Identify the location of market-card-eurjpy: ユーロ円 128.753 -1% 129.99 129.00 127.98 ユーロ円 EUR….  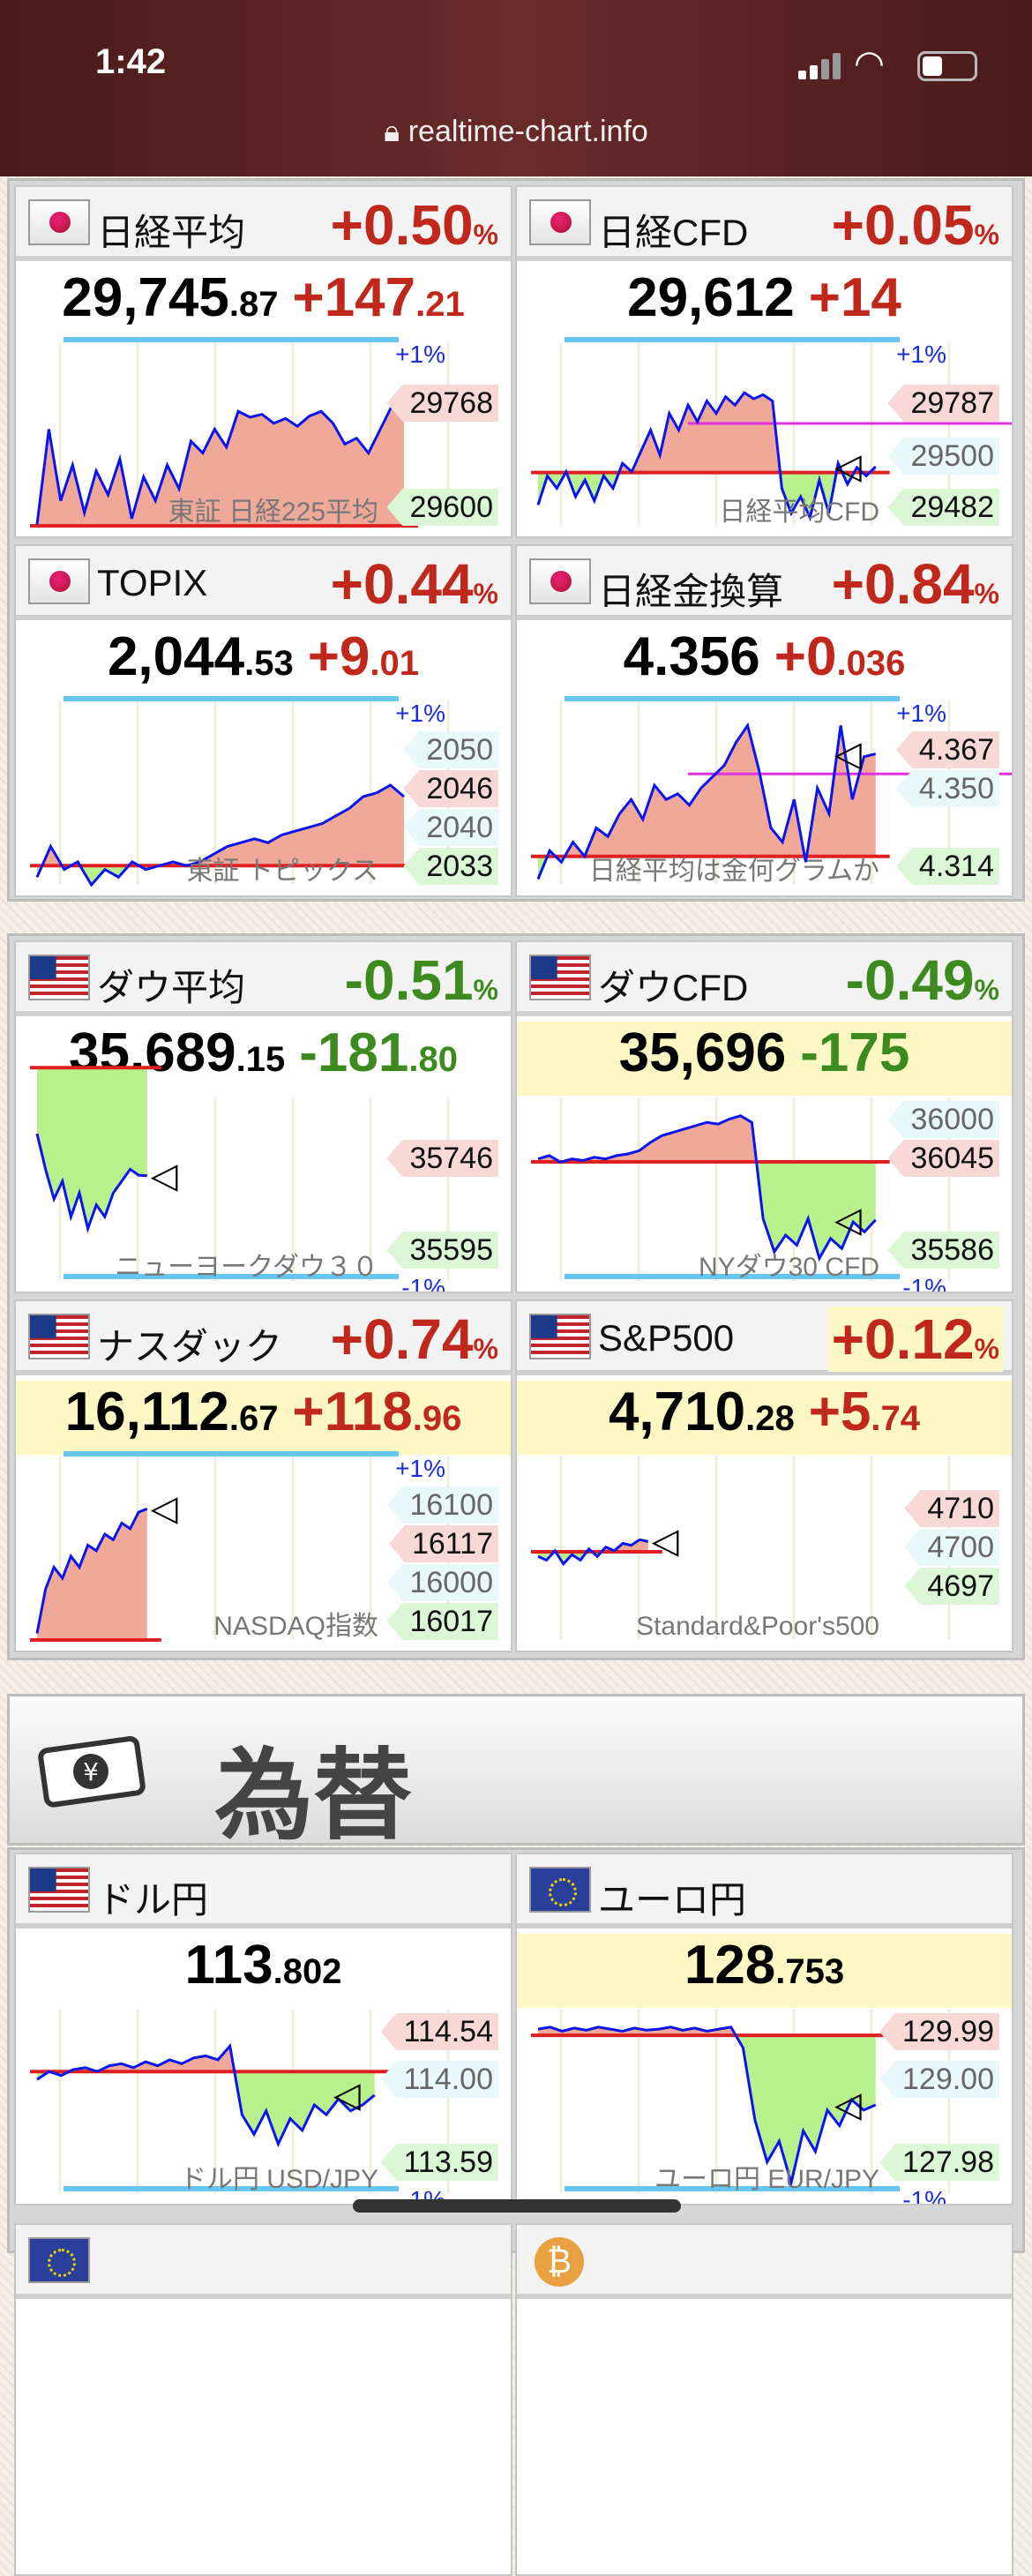
(764, 2029).